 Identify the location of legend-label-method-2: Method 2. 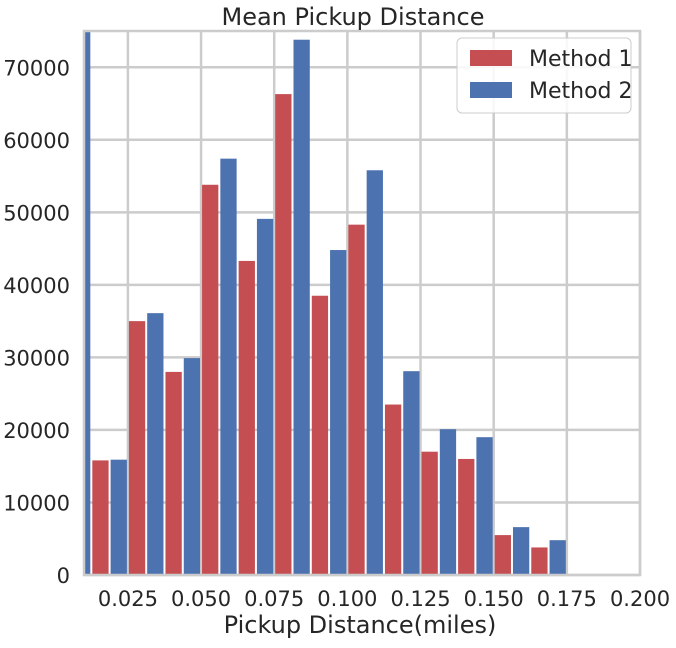
(581, 91).